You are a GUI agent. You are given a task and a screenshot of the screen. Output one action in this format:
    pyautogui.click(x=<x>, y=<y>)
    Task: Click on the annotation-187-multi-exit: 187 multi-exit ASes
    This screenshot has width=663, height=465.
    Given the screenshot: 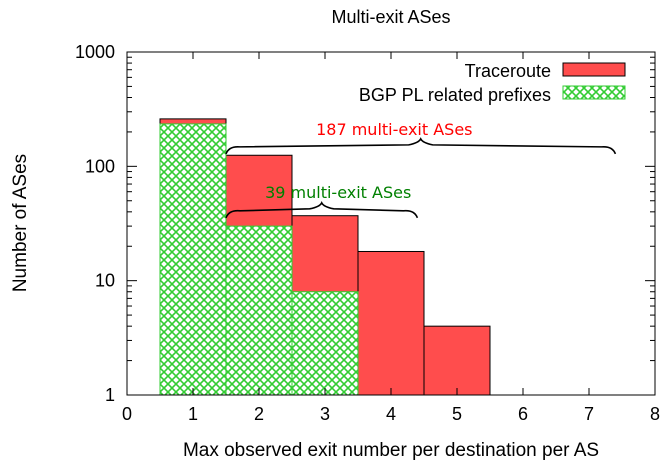 What is the action you would take?
    pyautogui.click(x=394, y=129)
    